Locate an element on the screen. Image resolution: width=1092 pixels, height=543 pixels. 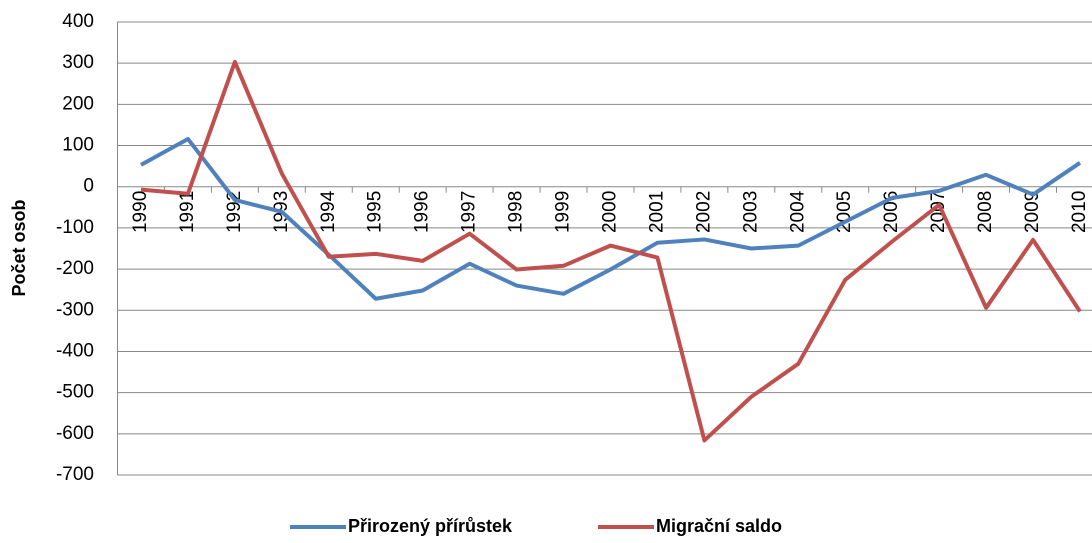
y-tick-label: -700 is located at coordinates (75, 474).